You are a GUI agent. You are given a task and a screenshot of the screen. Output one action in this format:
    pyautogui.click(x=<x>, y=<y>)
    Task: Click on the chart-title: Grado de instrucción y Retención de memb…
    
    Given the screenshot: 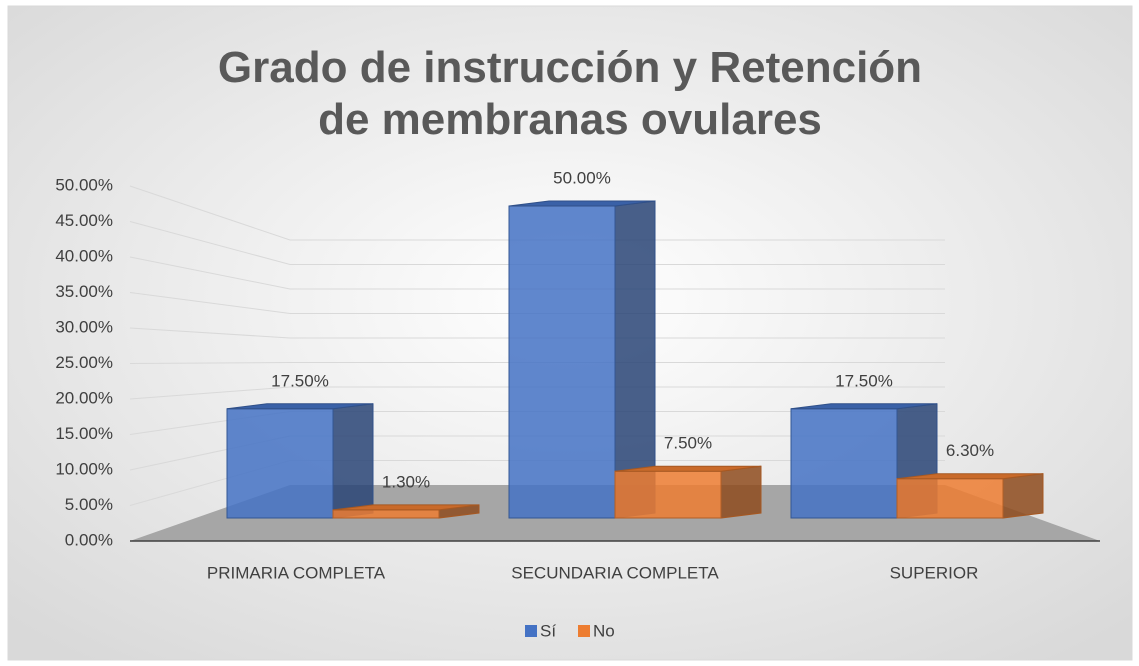 What is the action you would take?
    pyautogui.click(x=570, y=93)
    